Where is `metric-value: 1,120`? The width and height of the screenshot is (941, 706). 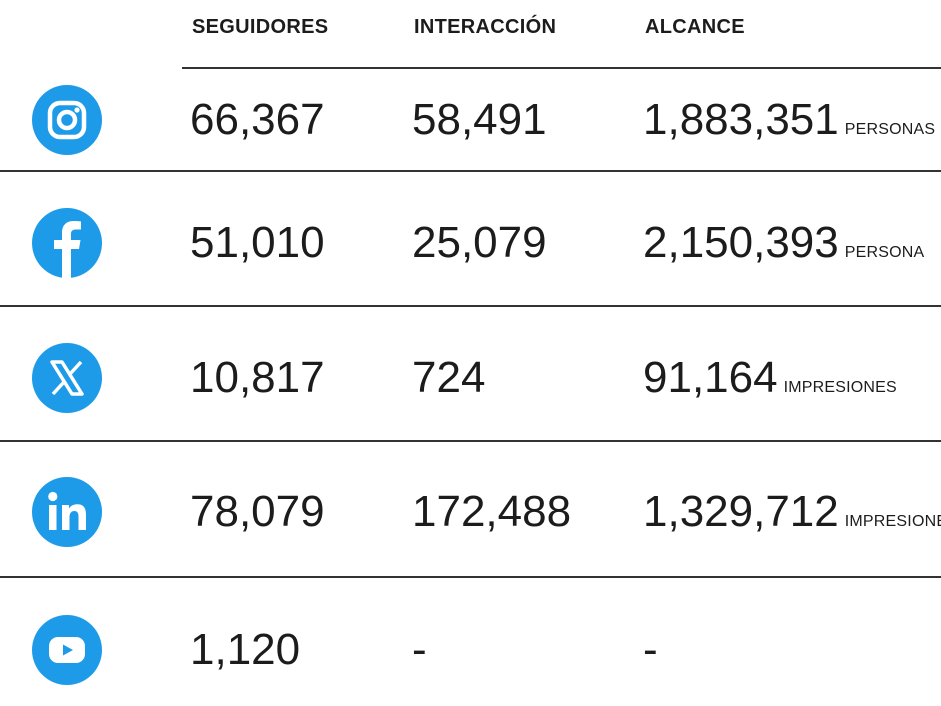 metric-value: 1,120 is located at coordinates (245, 649).